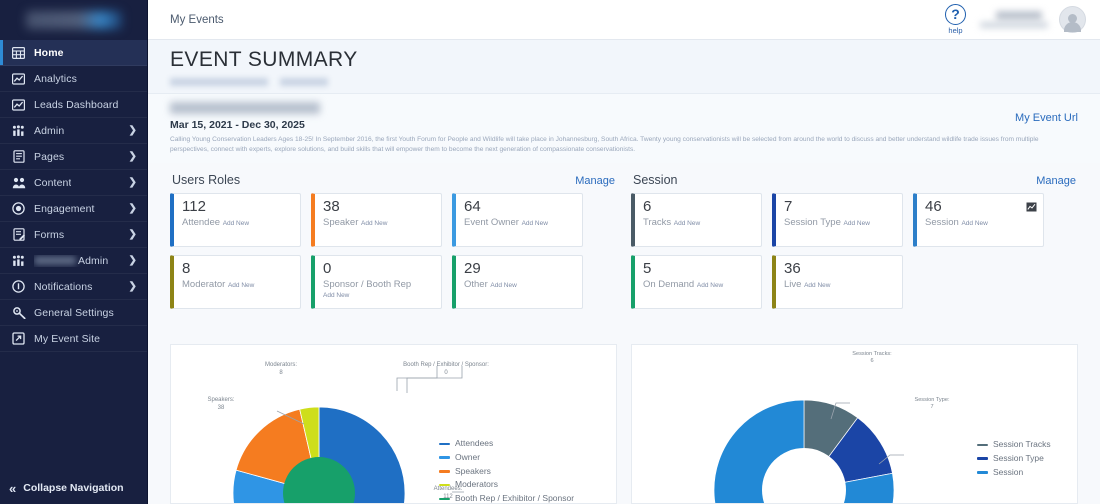 The height and width of the screenshot is (504, 1100). I want to click on annotation-text: Moderators:, so click(280, 365).